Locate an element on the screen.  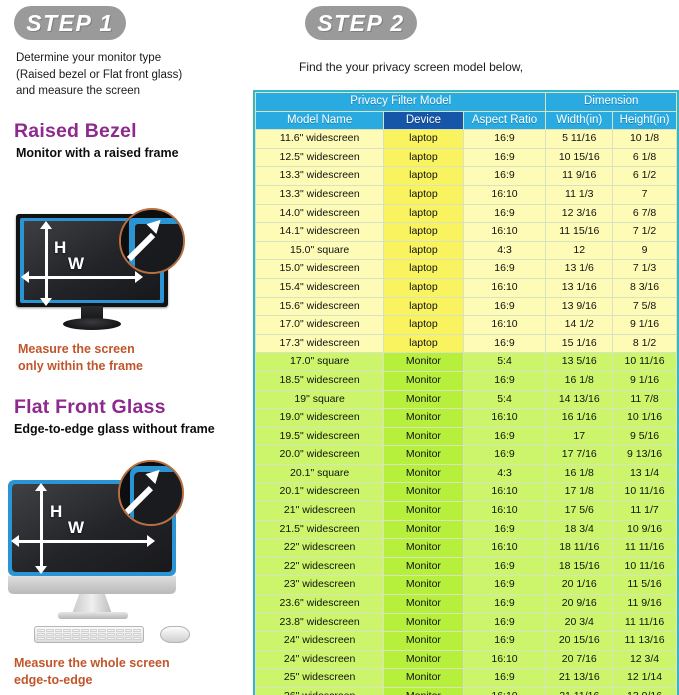
cell-model-name: 19.0" widescreen is located at coordinates (319, 418).